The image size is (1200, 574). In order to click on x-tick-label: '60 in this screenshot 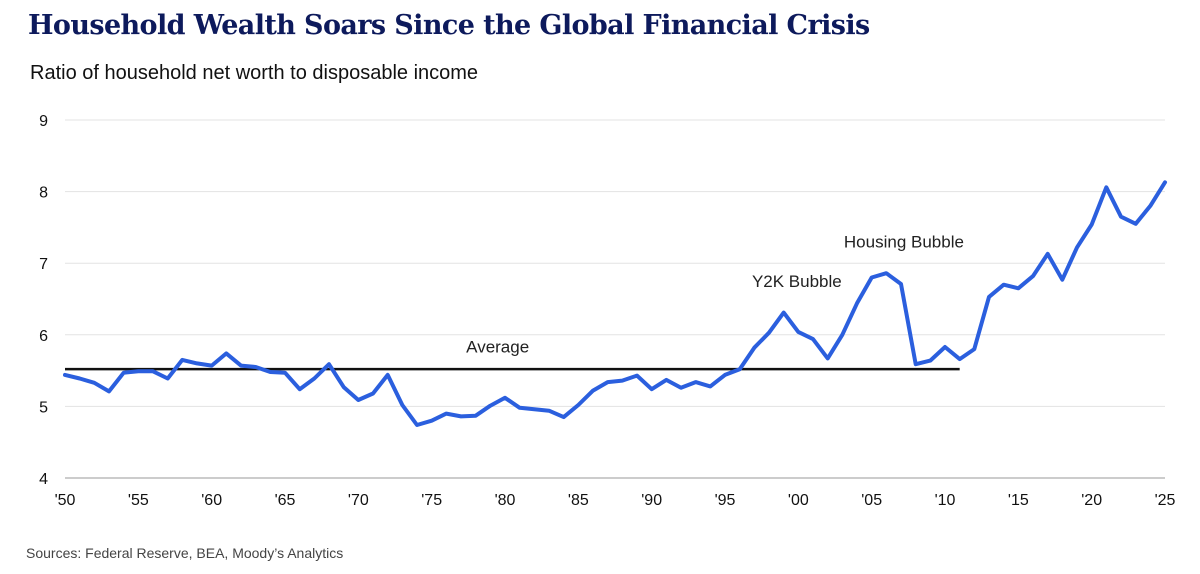, I will do `click(211, 500)`.